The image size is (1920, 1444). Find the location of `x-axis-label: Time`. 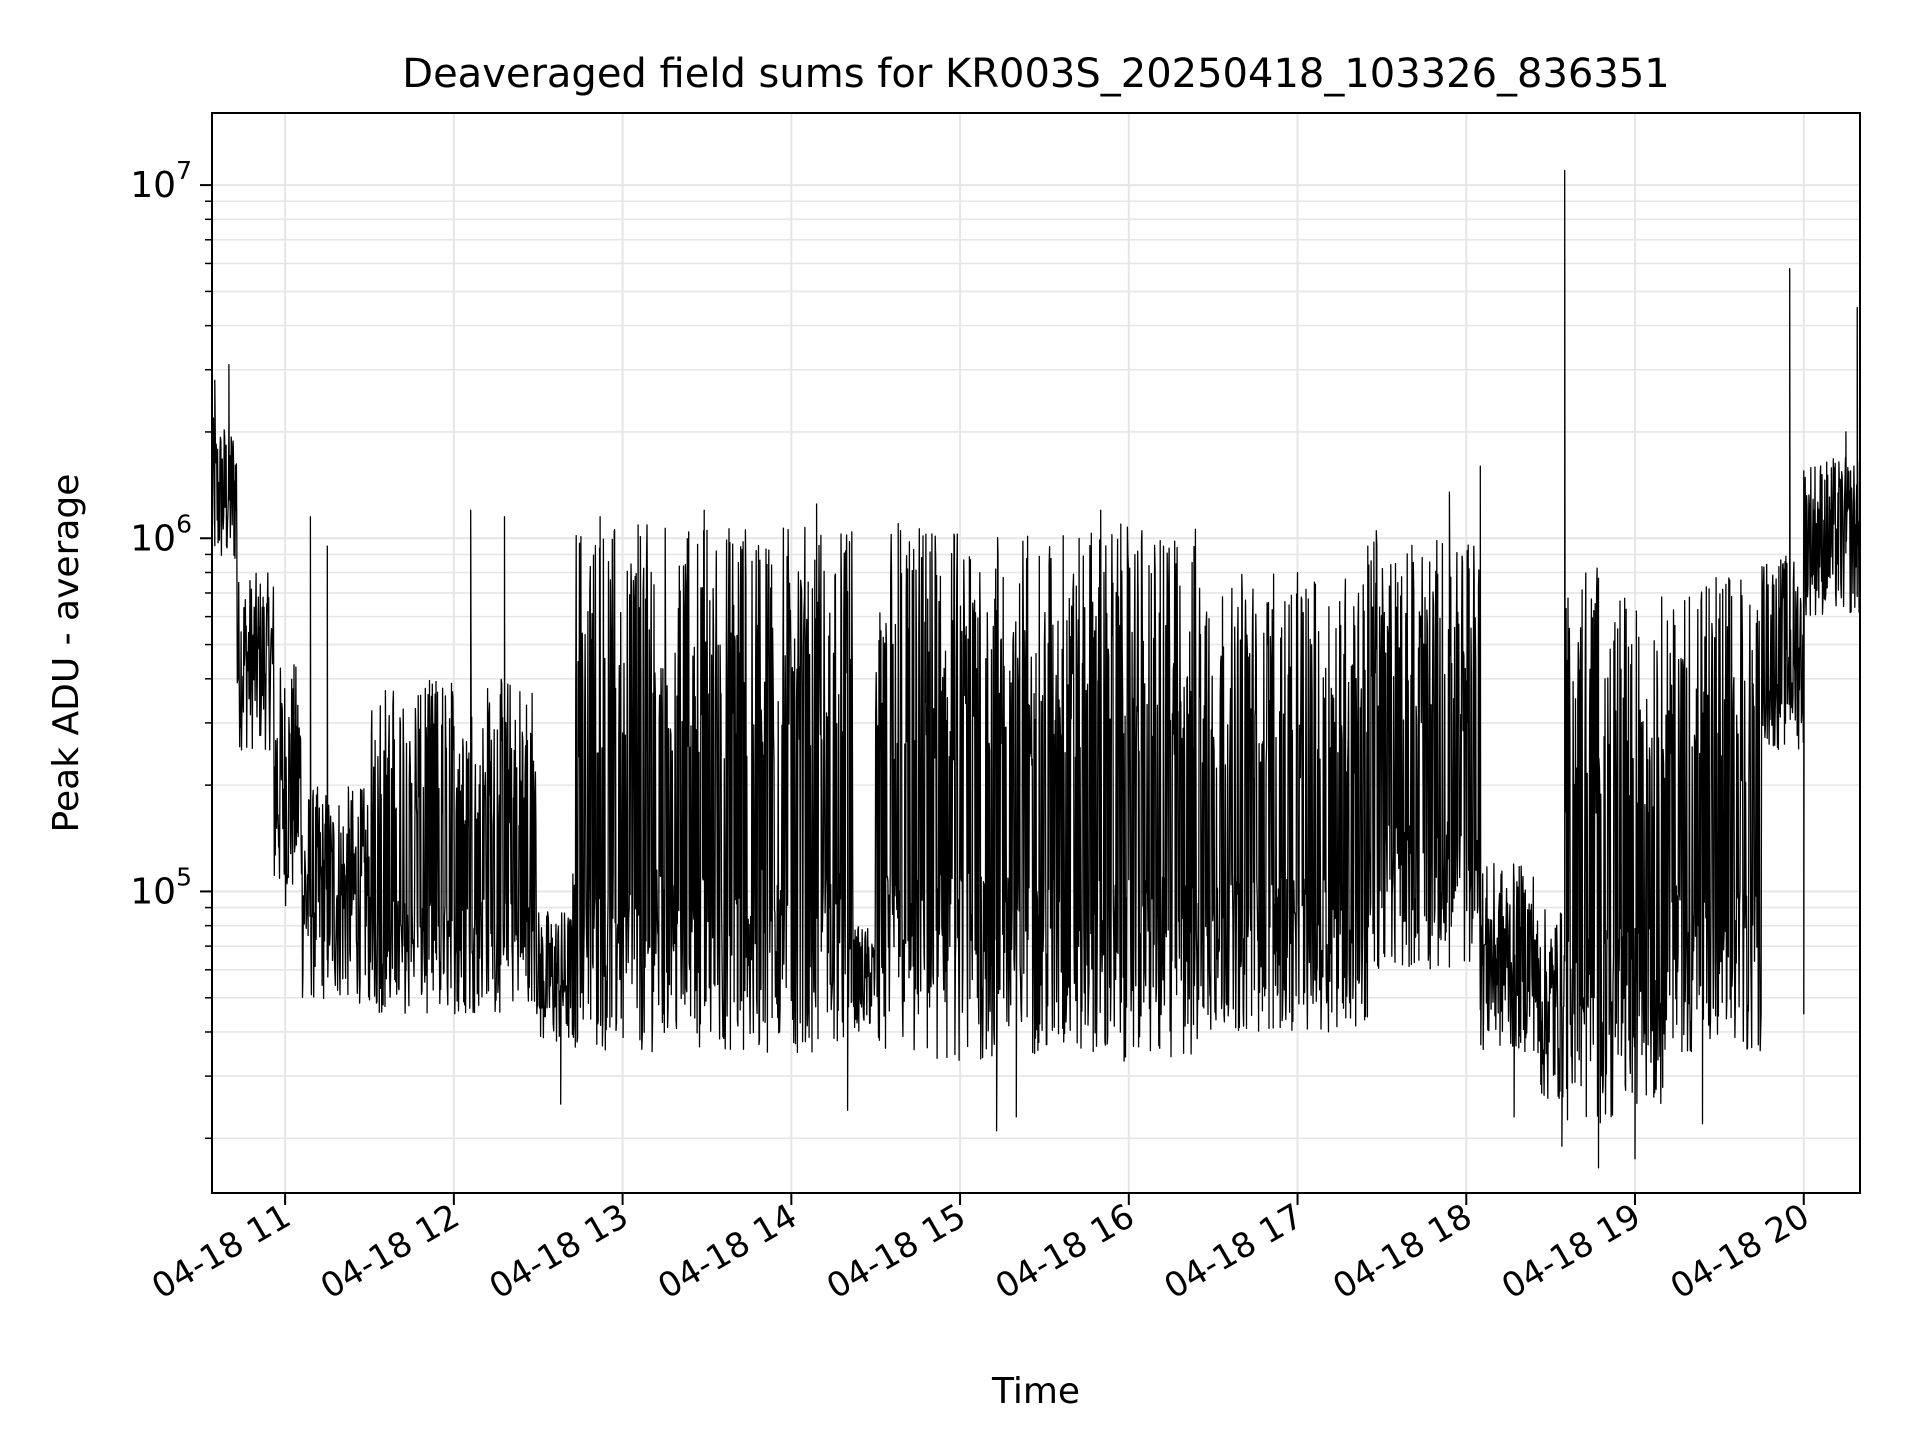

x-axis-label: Time is located at coordinates (1035, 1391).